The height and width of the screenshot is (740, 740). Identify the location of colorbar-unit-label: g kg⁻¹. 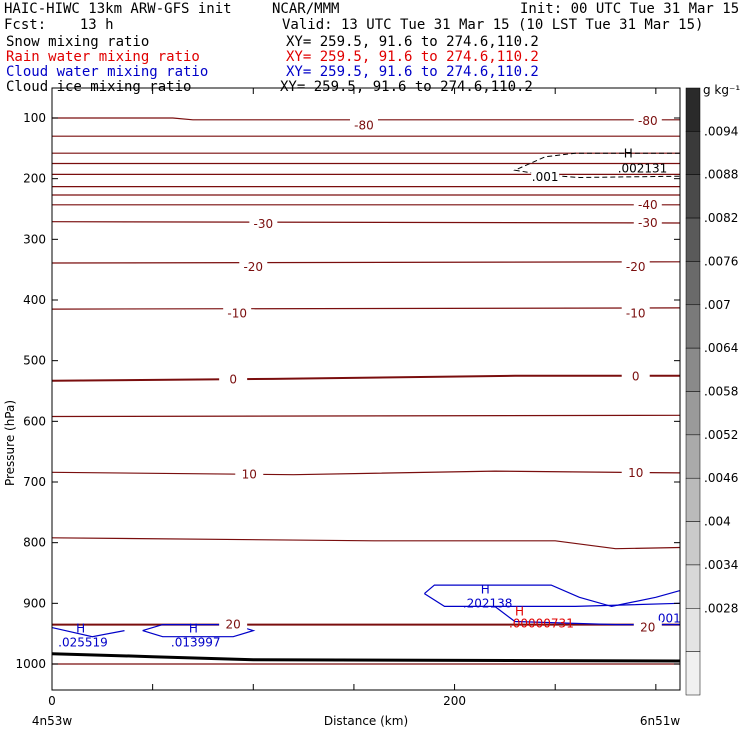
(721, 90).